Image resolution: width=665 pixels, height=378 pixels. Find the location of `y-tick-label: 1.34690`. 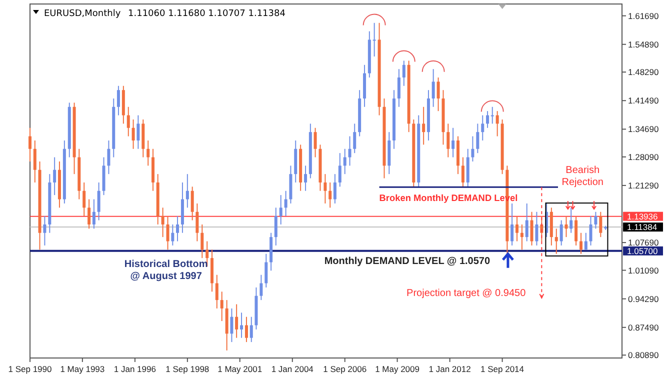

y-tick-label: 1.34690 is located at coordinates (643, 129).